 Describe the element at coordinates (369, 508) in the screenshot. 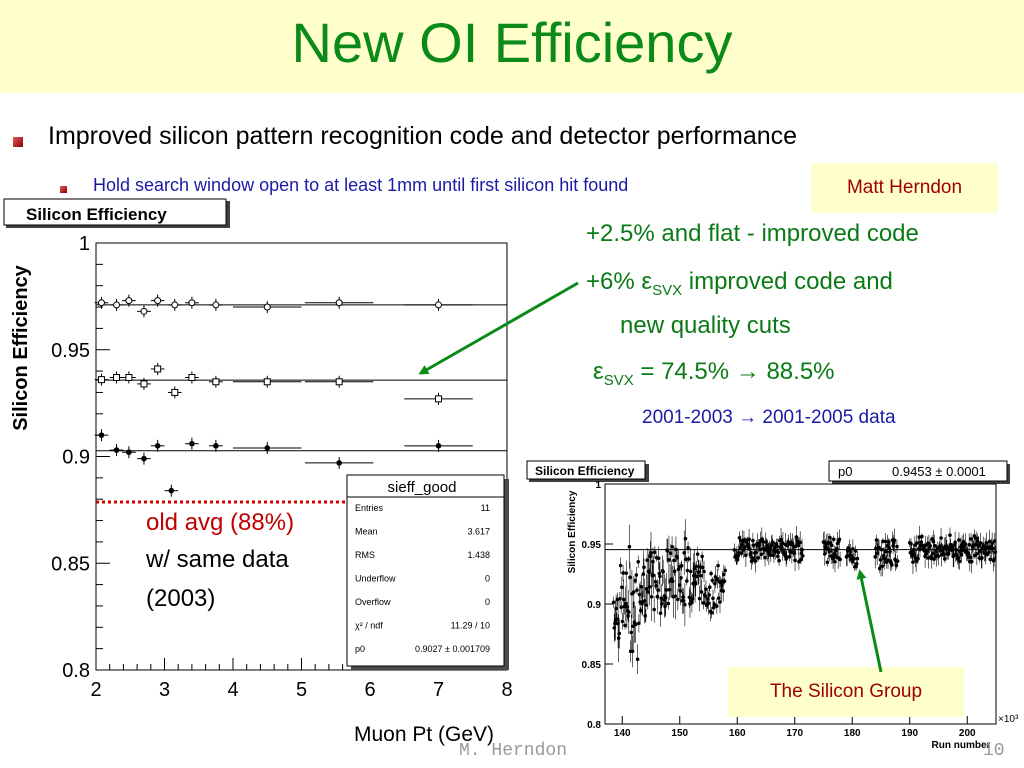

I see `stats-label: Entries` at that location.